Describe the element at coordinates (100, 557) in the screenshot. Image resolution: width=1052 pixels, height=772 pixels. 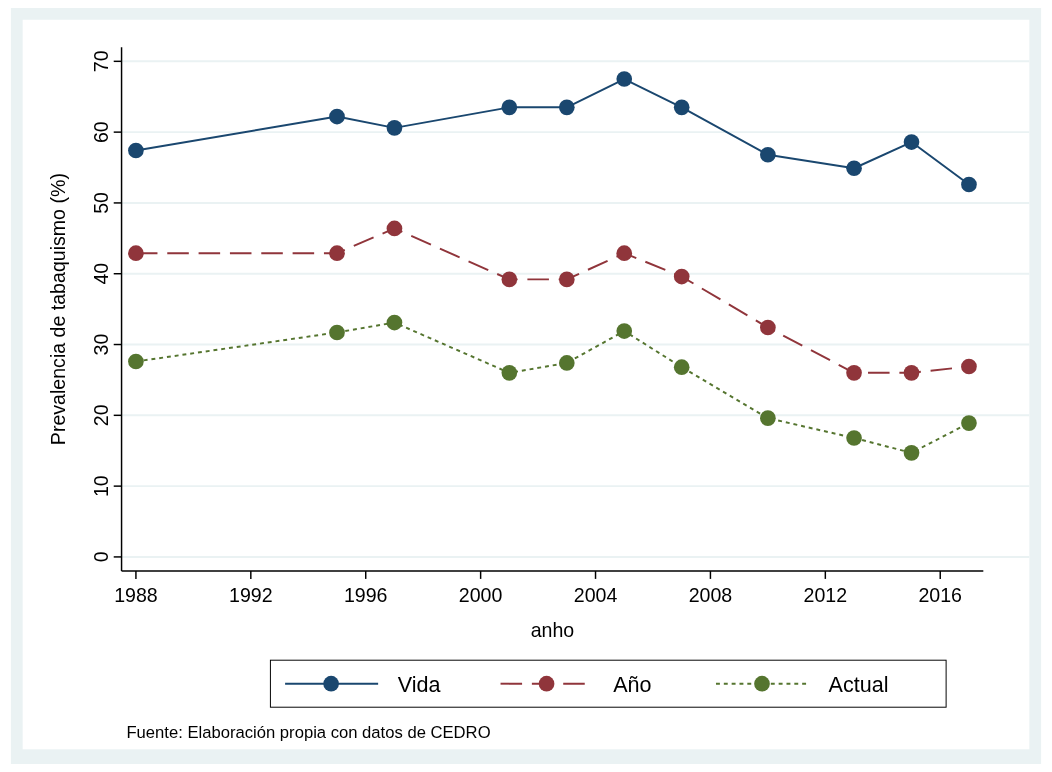
I see `y-tick-label: 0` at that location.